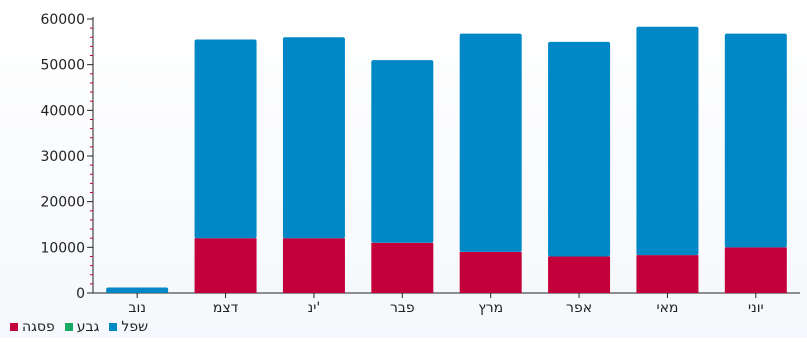 Image resolution: width=807 pixels, height=342 pixels. Describe the element at coordinates (490, 308) in the screenshot. I see `x-tick-label: מרץ` at that location.